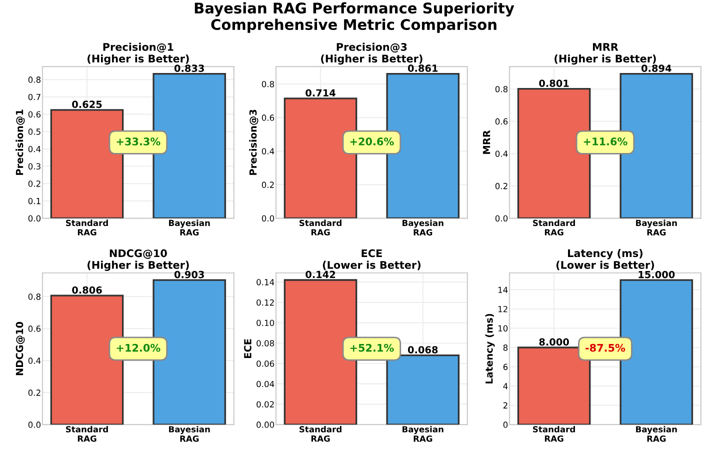 Image resolution: width=708 pixels, height=459 pixels. I want to click on data-label: 0.068, so click(423, 350).